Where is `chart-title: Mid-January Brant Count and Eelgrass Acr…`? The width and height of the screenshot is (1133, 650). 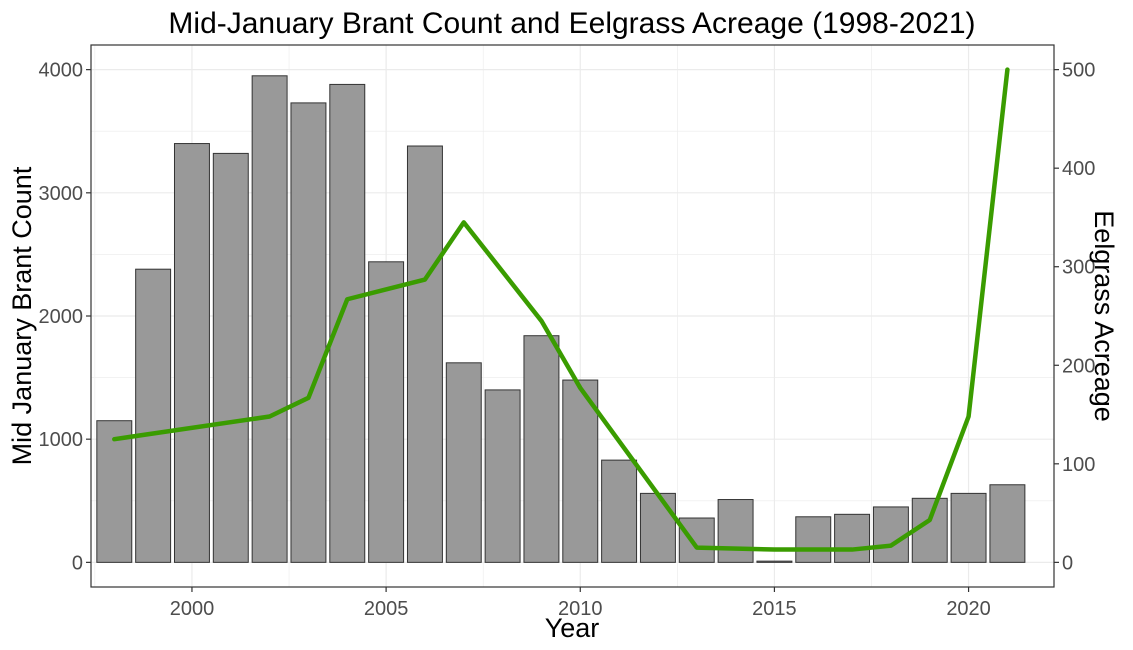
chart-title: Mid-January Brant Count and Eelgrass Acr… is located at coordinates (571, 23).